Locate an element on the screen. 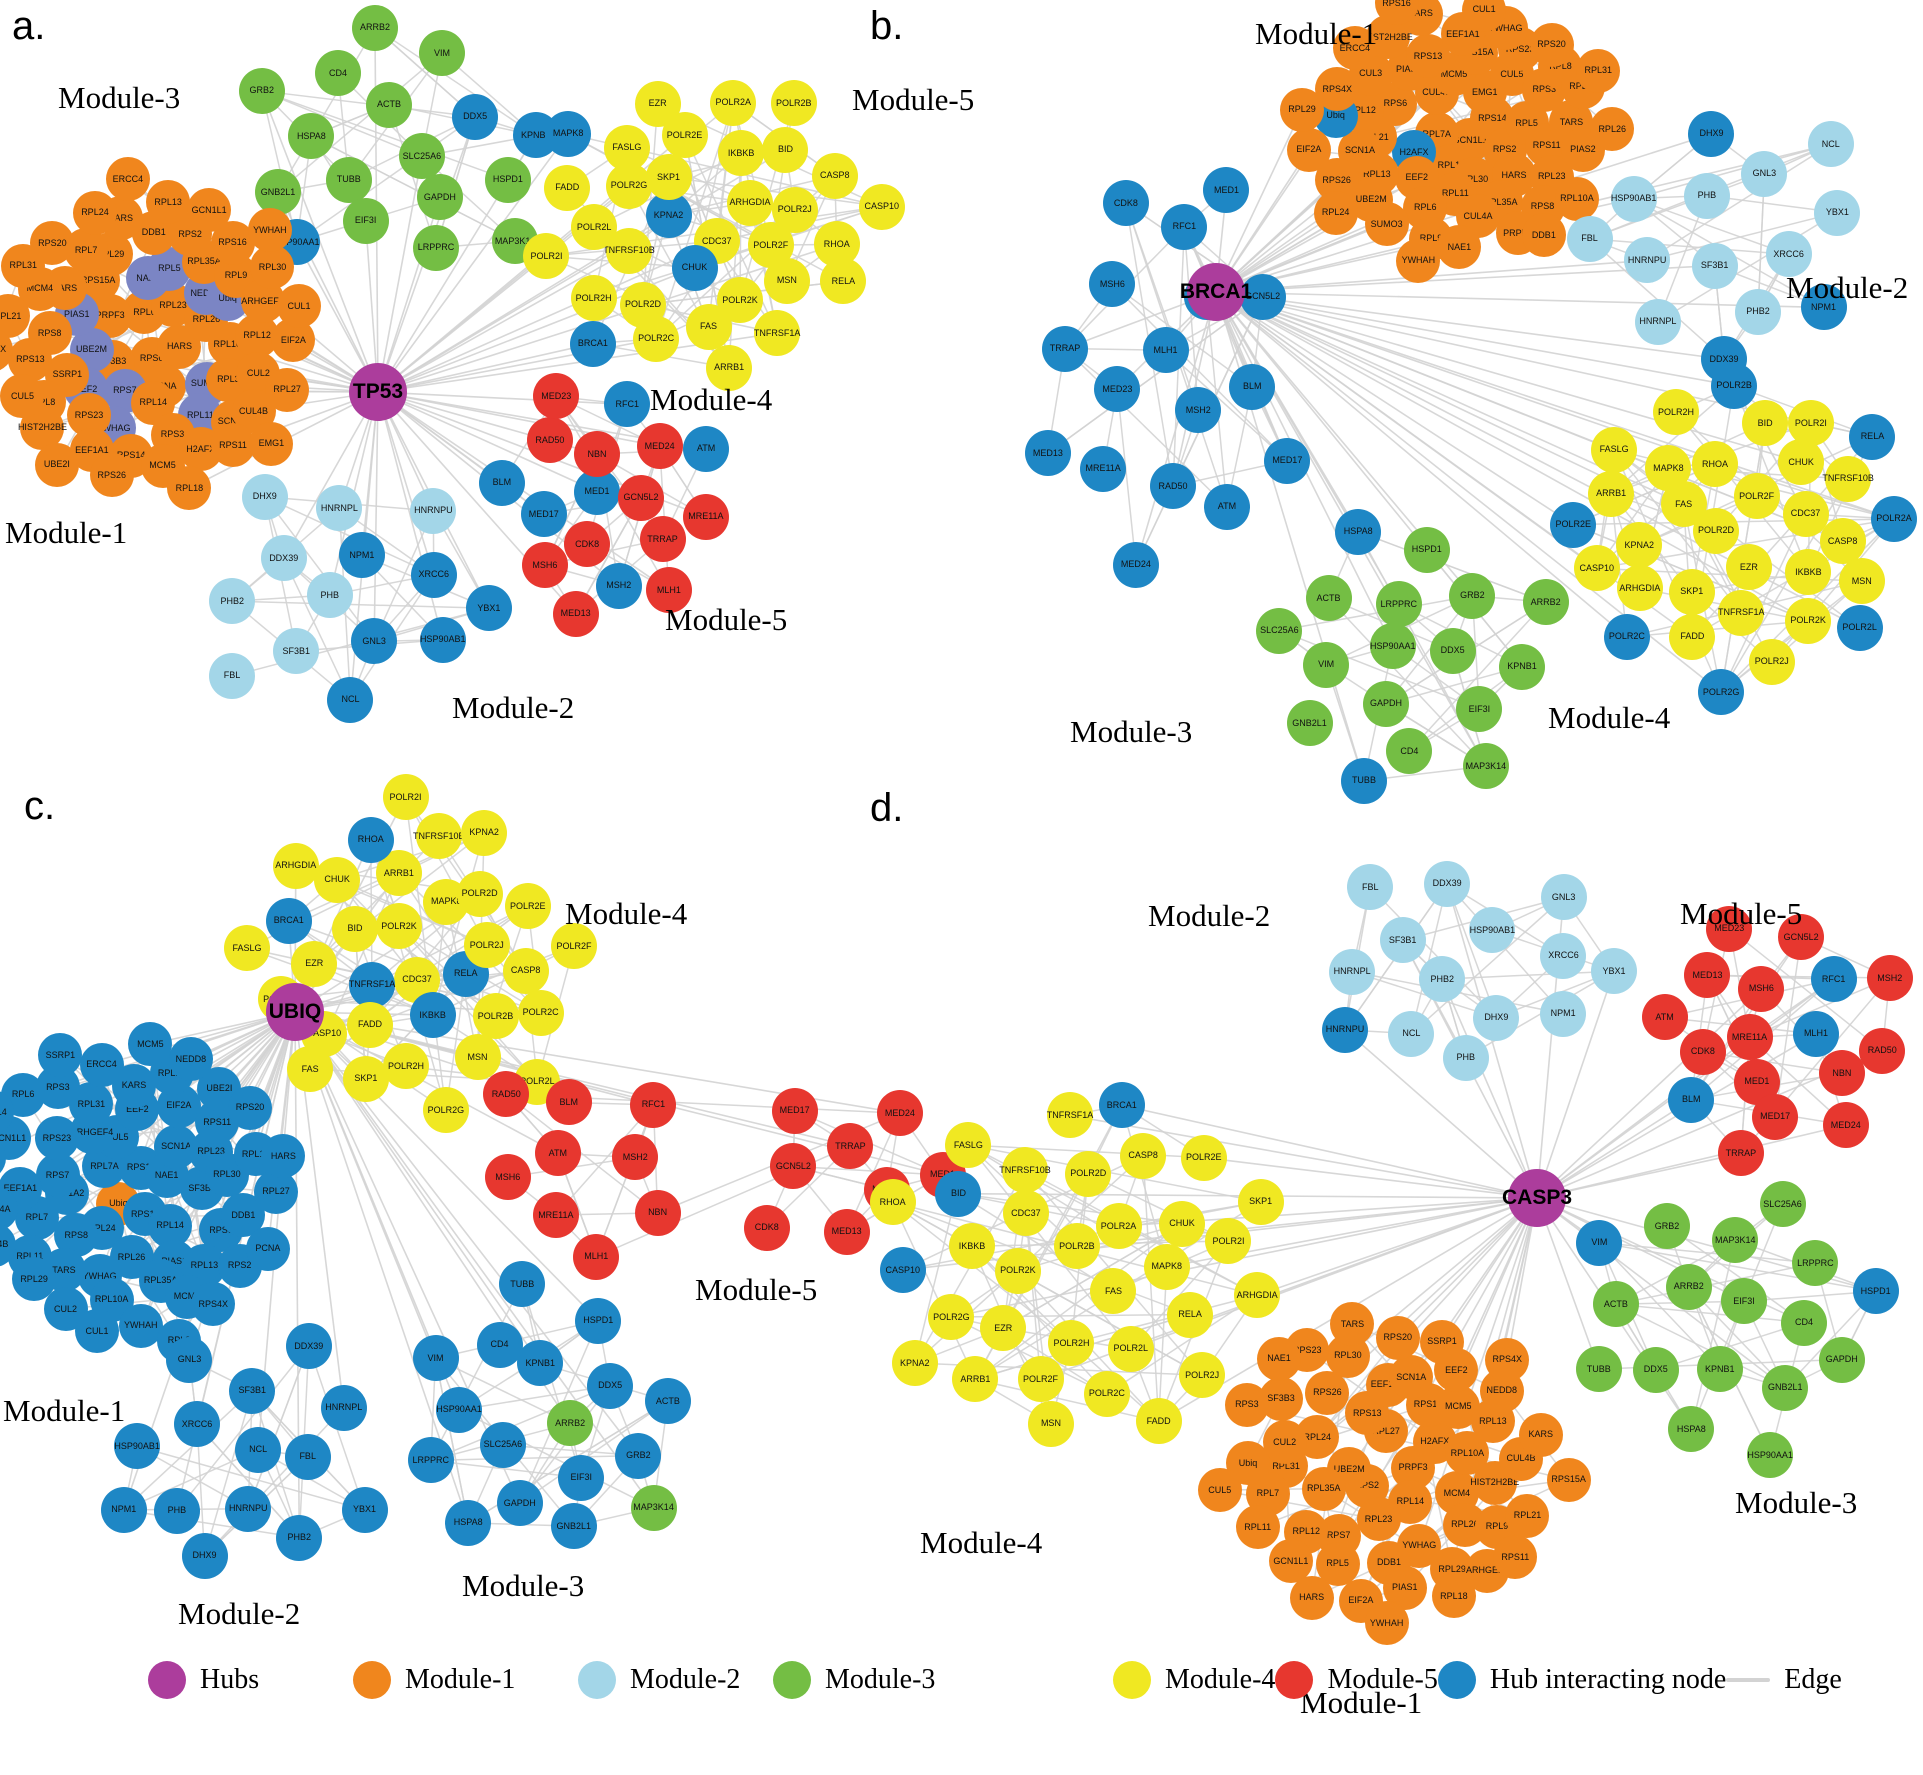 The width and height of the screenshot is (1923, 1775). node-gnl3: GNL3 is located at coordinates (1764, 173).